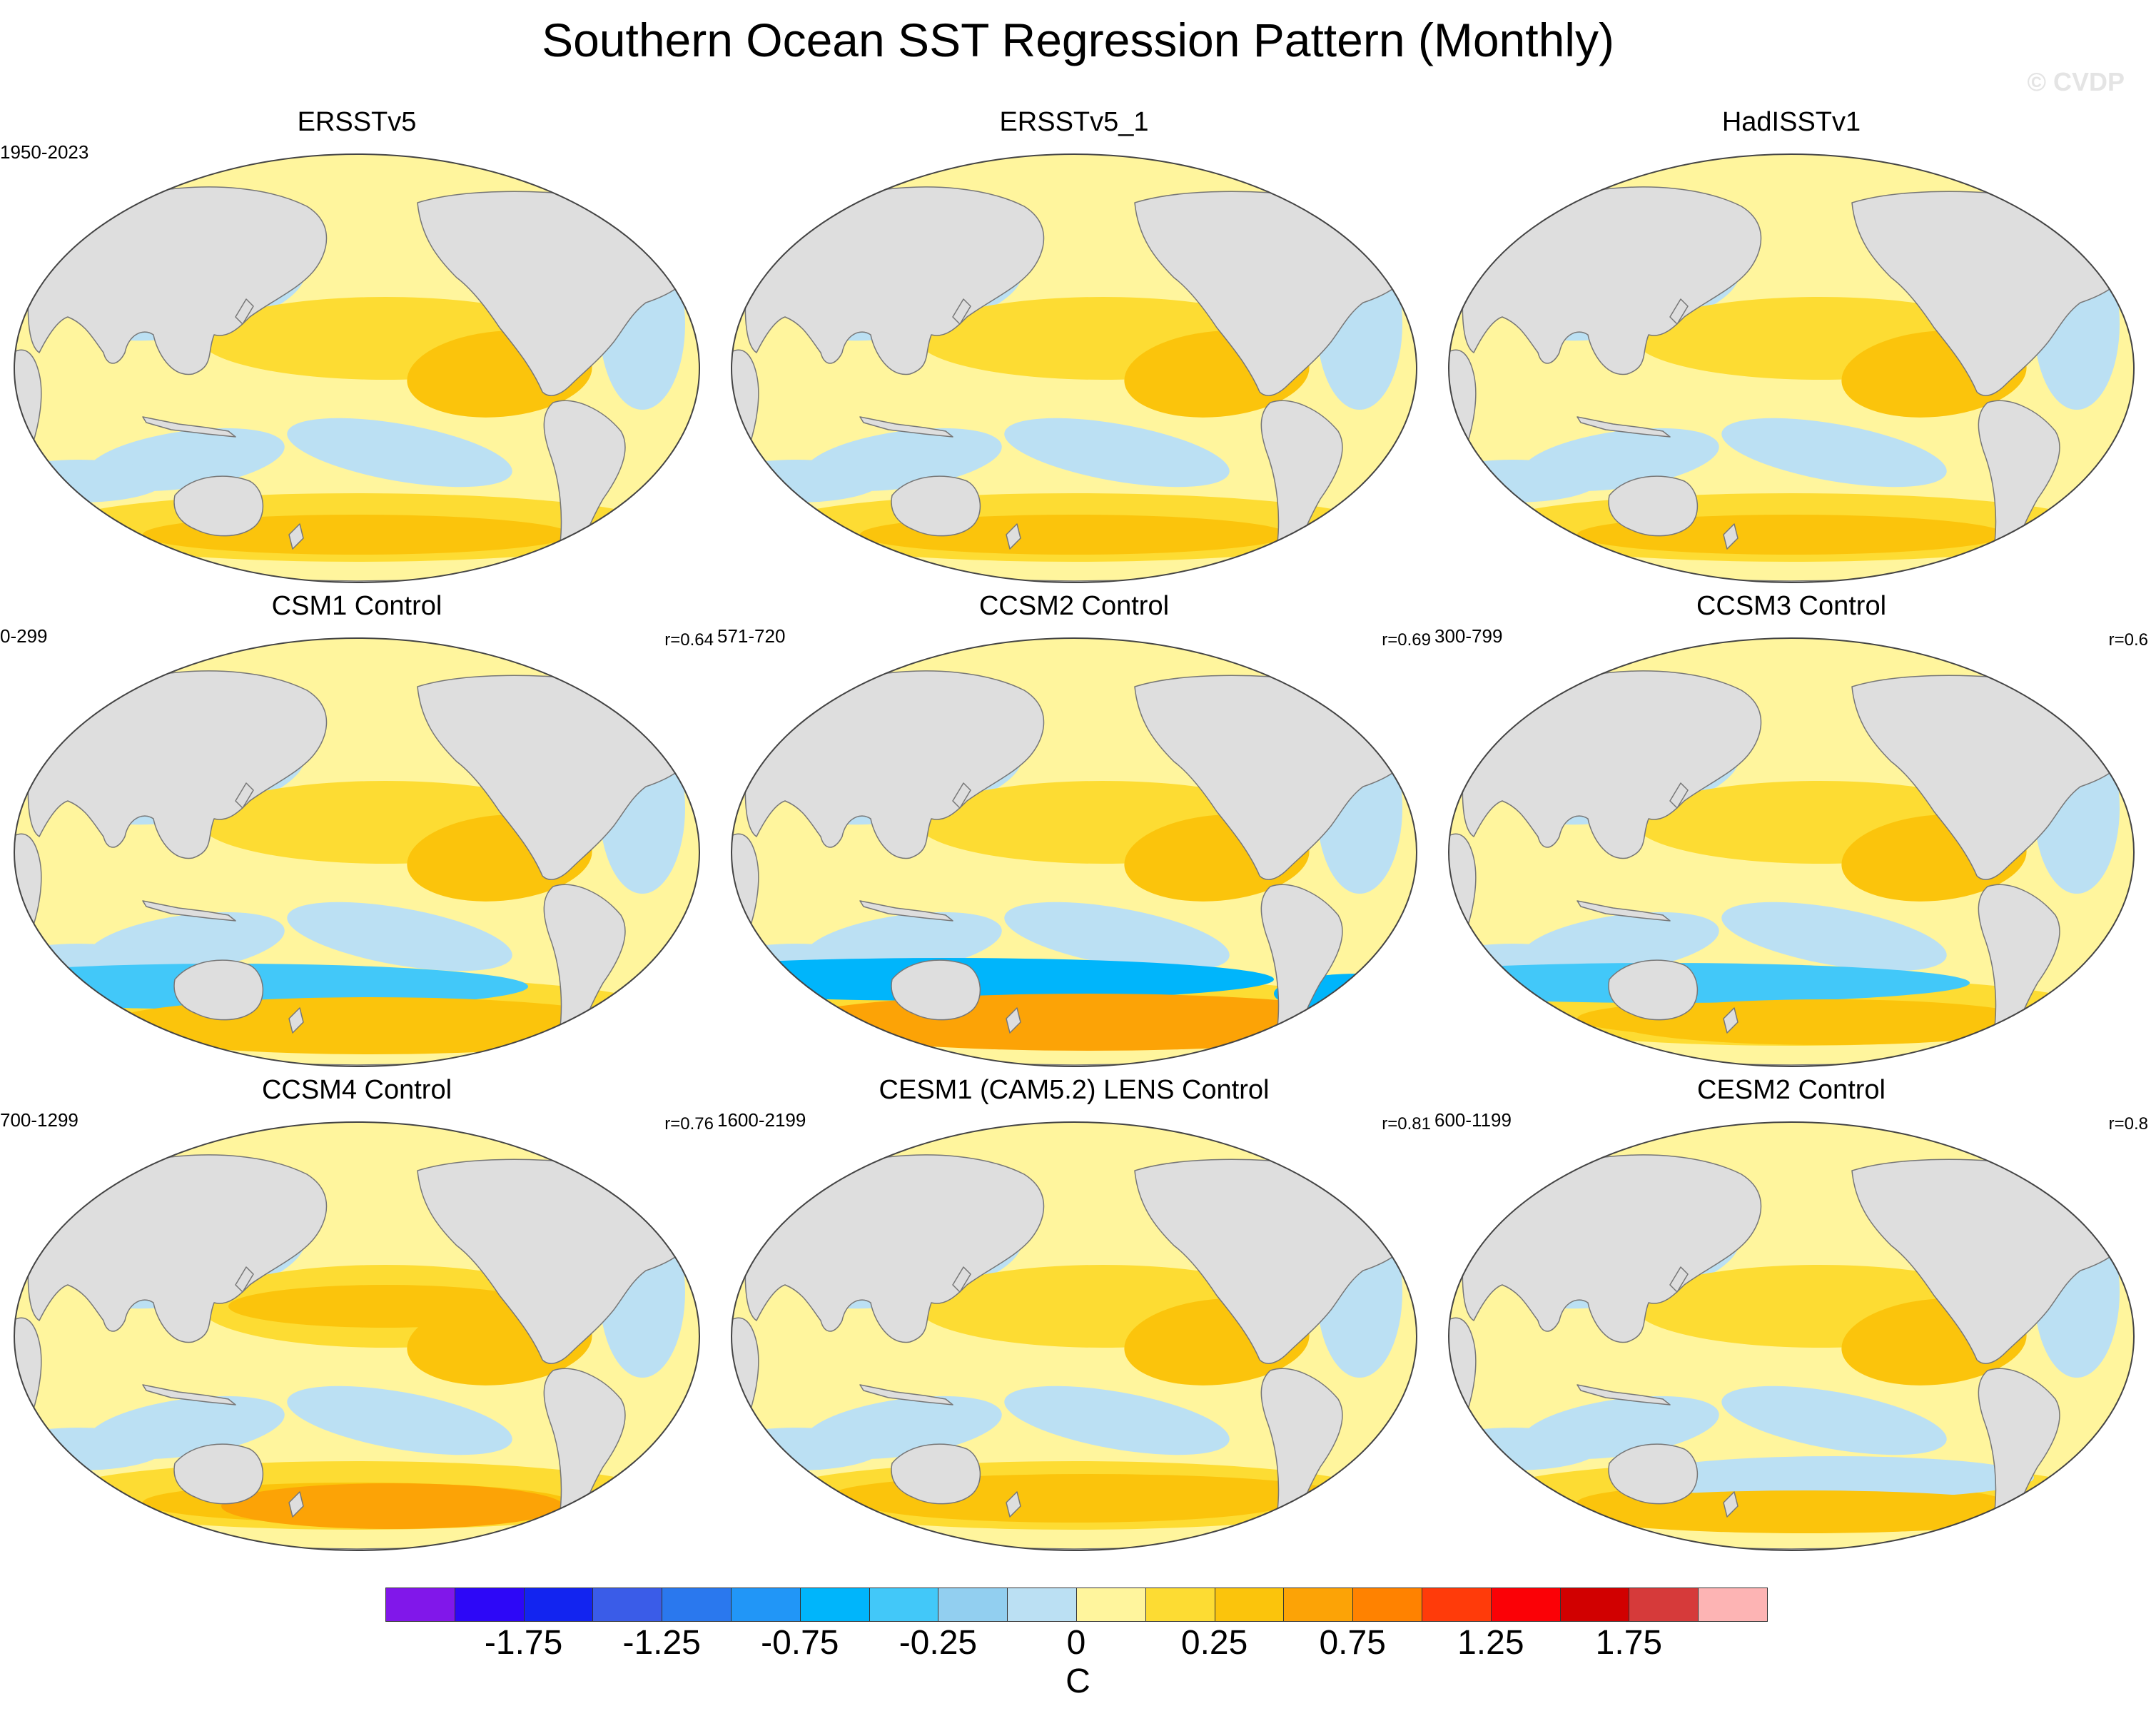 The image size is (2156, 1716). Describe the element at coordinates (1076, 1643) in the screenshot. I see `colorbar-tick-label: 0` at that location.